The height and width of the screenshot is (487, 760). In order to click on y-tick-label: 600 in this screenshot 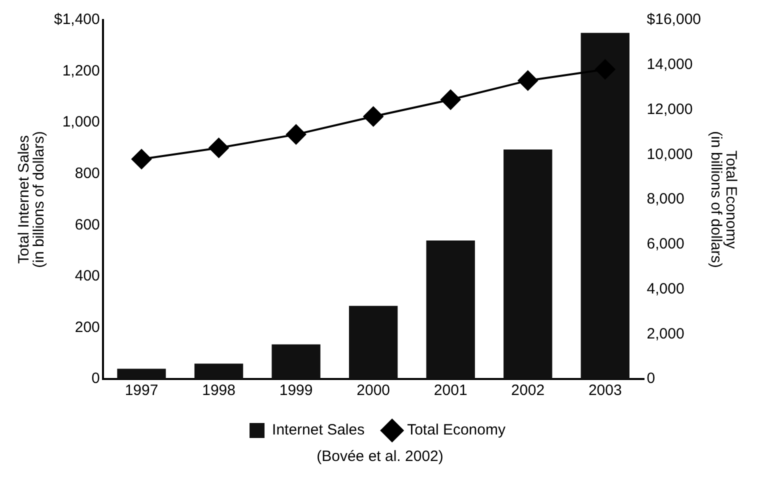, I will do `click(87, 225)`.